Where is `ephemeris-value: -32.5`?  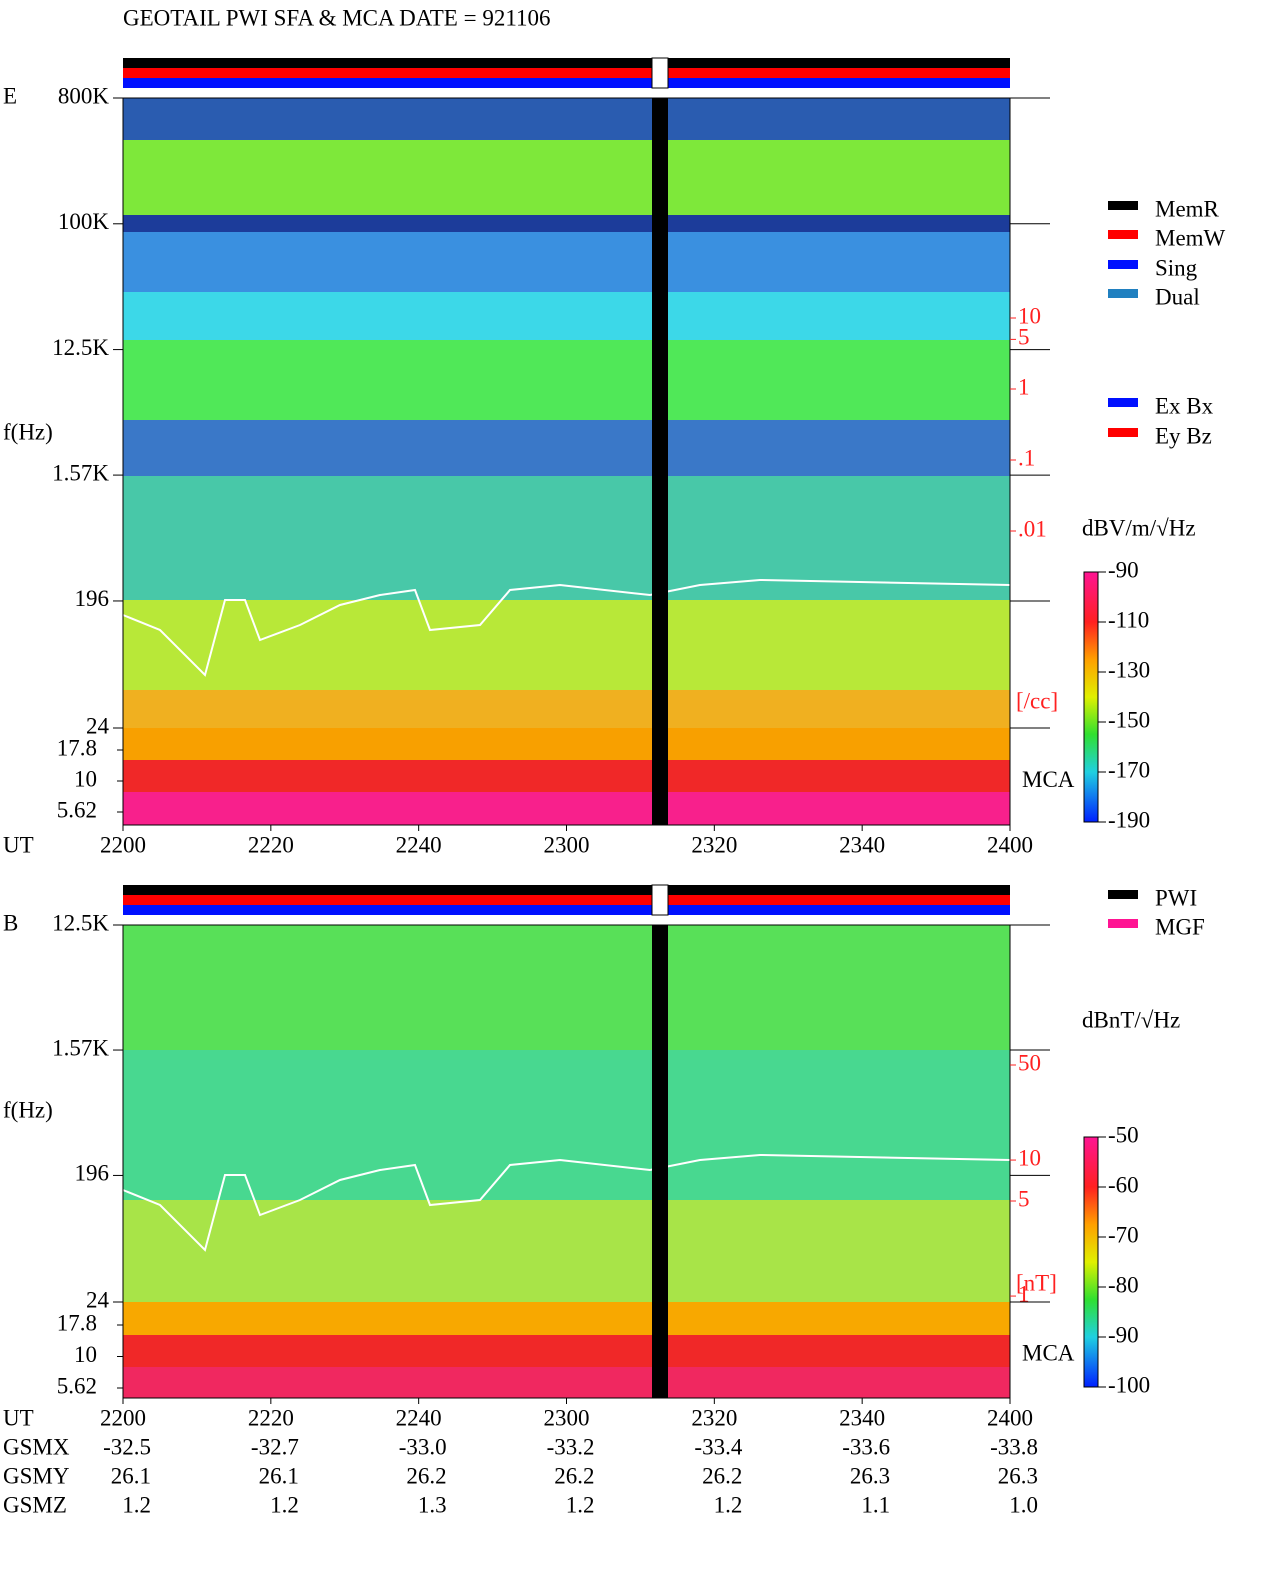
ephemeris-value: -32.5 is located at coordinates (127, 1446).